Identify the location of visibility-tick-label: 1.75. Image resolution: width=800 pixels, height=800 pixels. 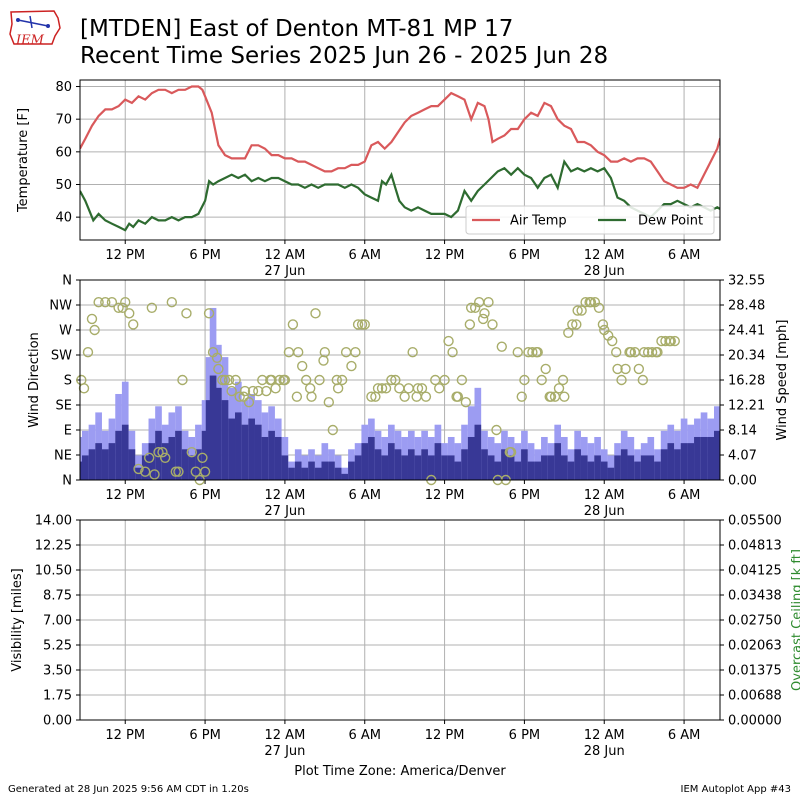
(57, 696).